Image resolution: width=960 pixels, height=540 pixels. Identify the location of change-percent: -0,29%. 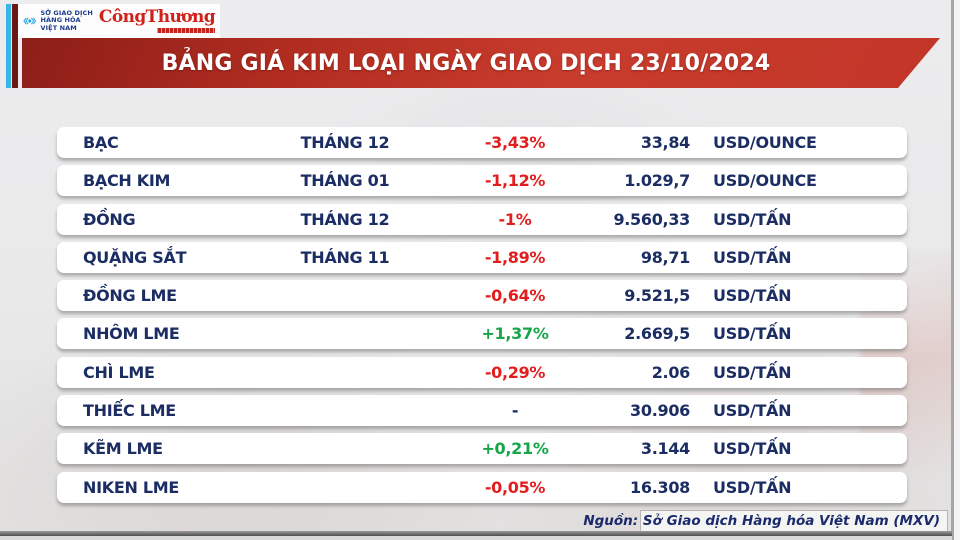
(515, 372).